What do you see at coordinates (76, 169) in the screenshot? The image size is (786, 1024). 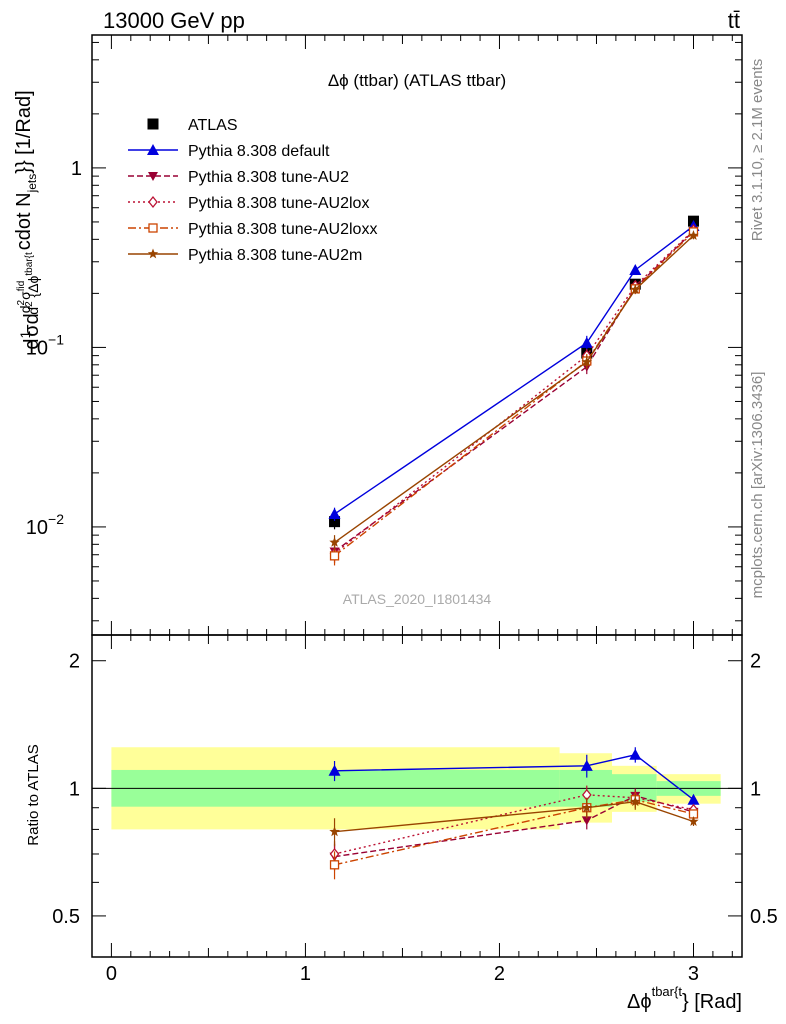 I see `main-y-tick-label-2: 1` at bounding box center [76, 169].